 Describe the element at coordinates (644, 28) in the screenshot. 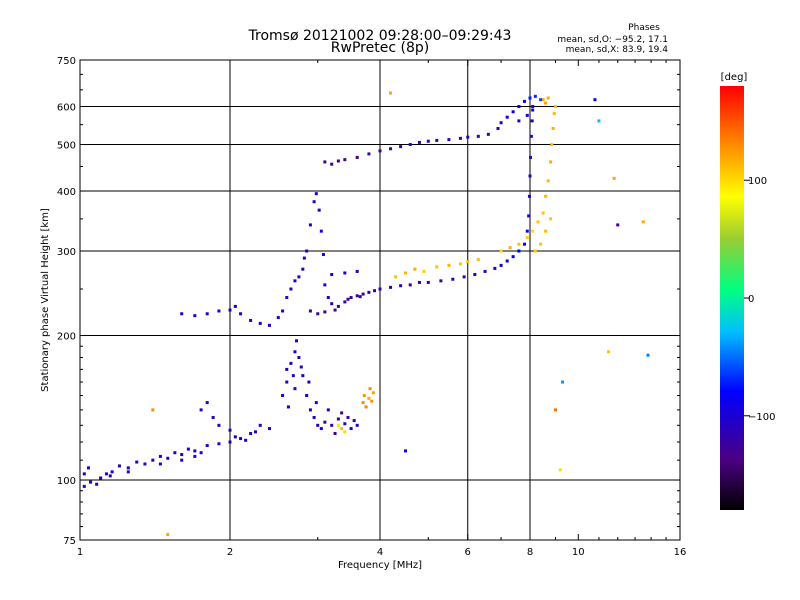

I see `phases-legend-title: Phases` at that location.